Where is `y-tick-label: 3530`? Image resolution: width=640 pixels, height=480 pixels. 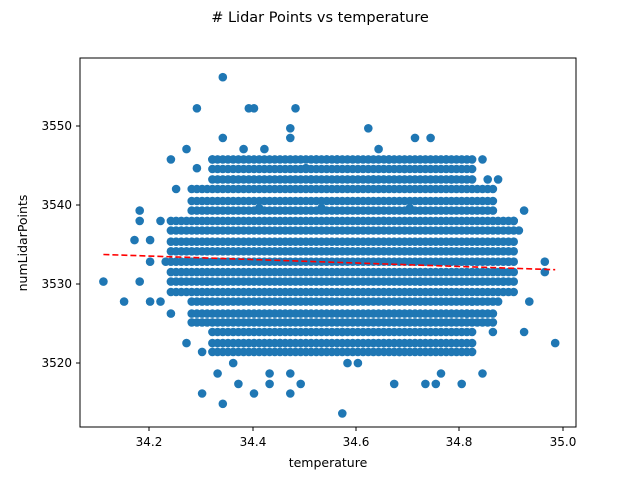
y-tick-label: 3530 is located at coordinates (56, 284).